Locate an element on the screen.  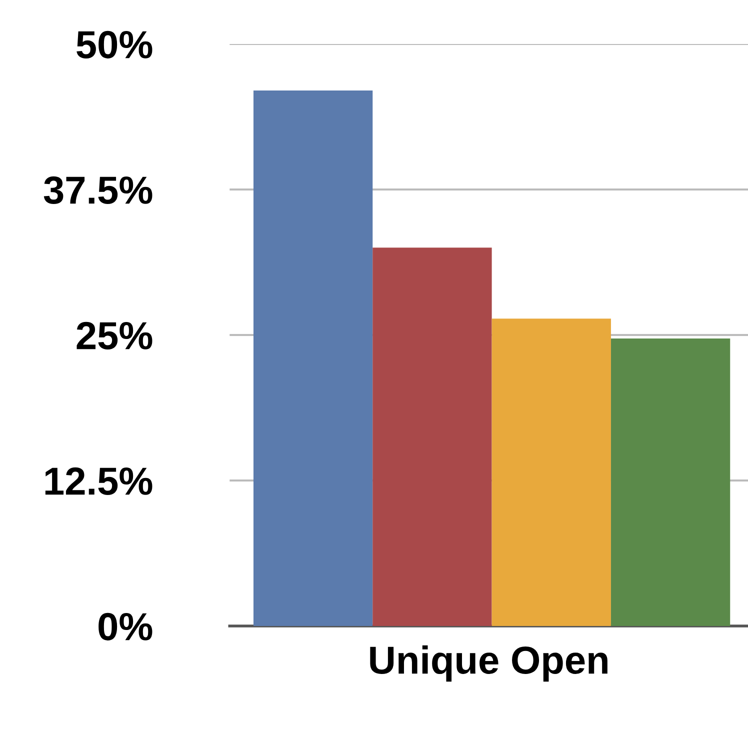
x-axis-title: Unique Open is located at coordinates (489, 663).